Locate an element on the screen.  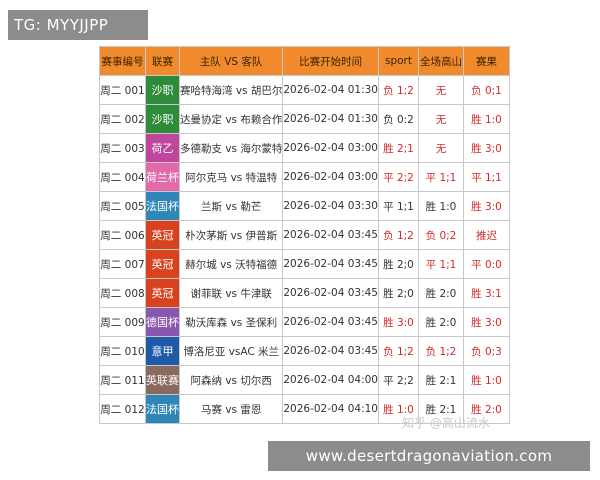
final-result: 负 0;3 is located at coordinates (486, 351).